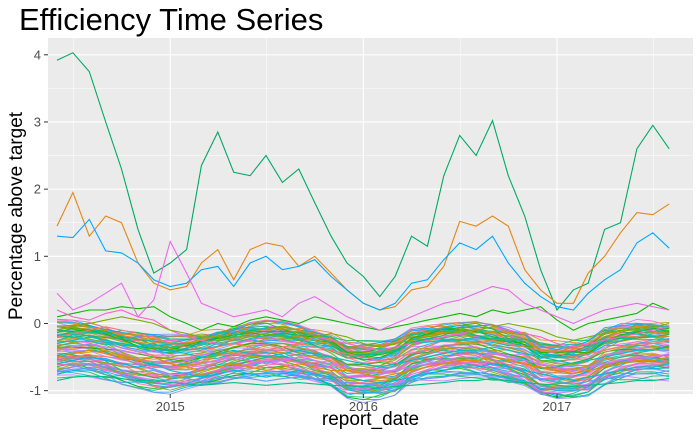  I want to click on x-tick-label: 2016, so click(363, 406).